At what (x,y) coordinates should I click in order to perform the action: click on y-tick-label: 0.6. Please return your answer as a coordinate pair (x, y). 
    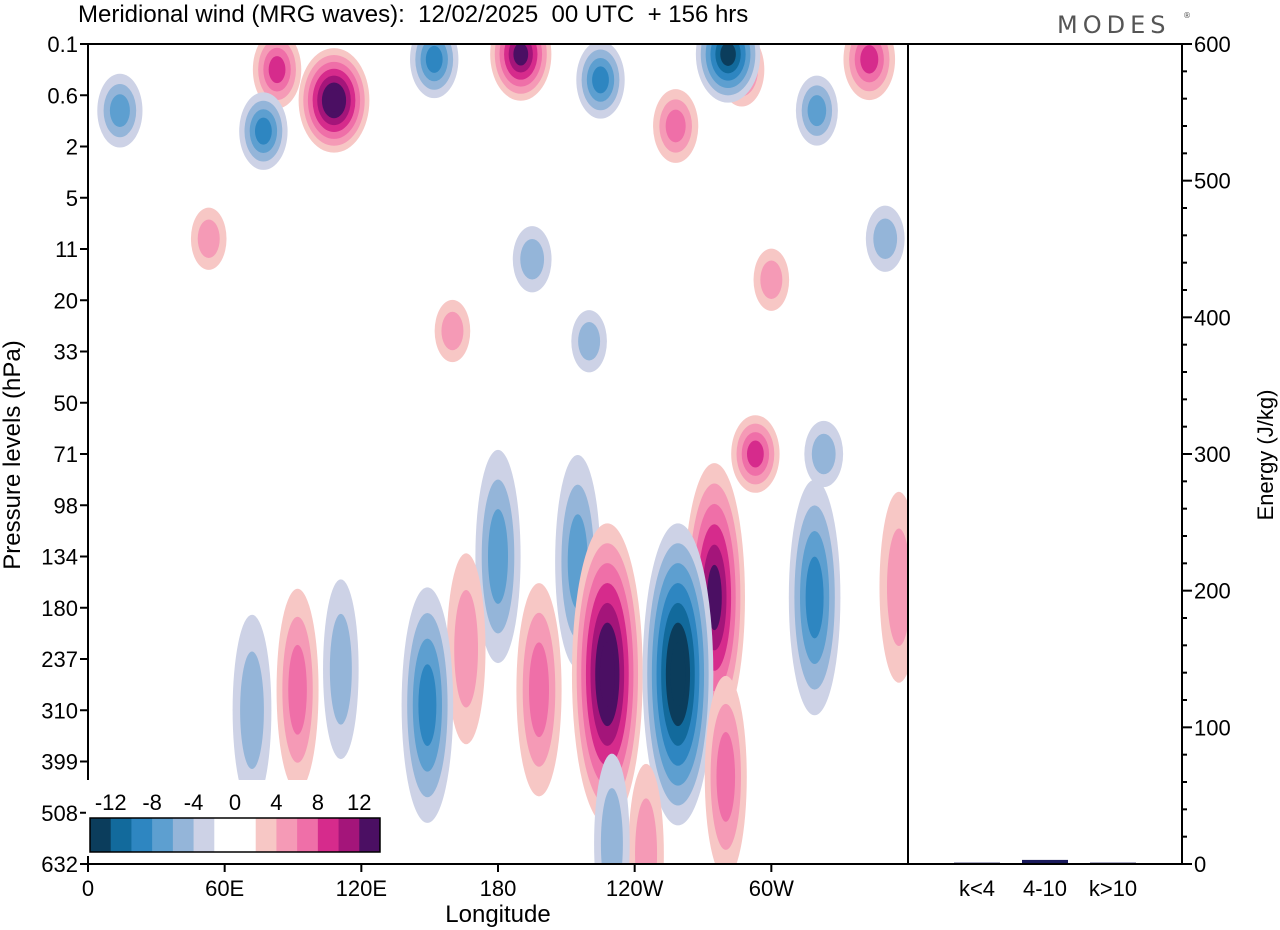
    Looking at the image, I should click on (62, 95).